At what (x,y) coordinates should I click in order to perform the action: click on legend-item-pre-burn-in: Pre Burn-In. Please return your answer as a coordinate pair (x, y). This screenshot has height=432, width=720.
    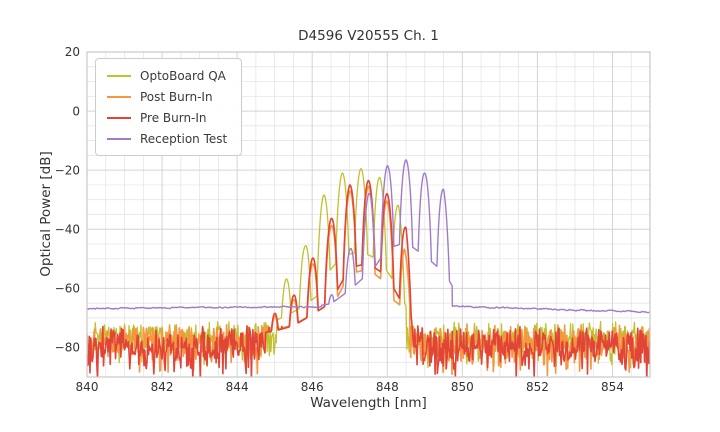
    Looking at the image, I should click on (167, 117).